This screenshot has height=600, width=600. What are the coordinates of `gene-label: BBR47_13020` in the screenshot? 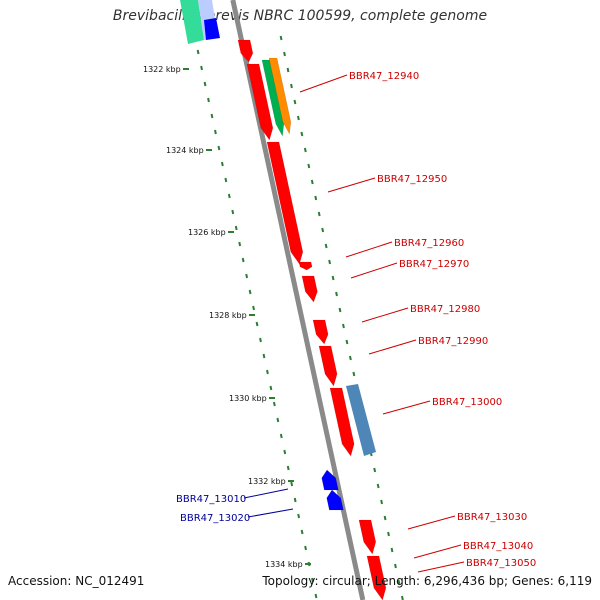 It's located at (215, 518).